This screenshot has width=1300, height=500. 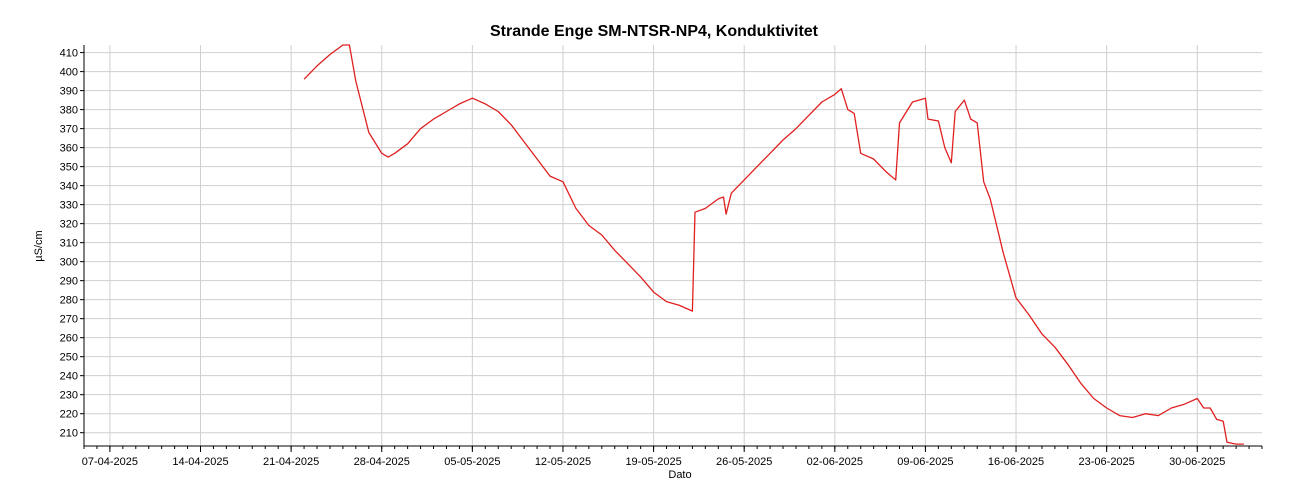 What do you see at coordinates (69, 130) in the screenshot?
I see `y-tick-label: 370` at bounding box center [69, 130].